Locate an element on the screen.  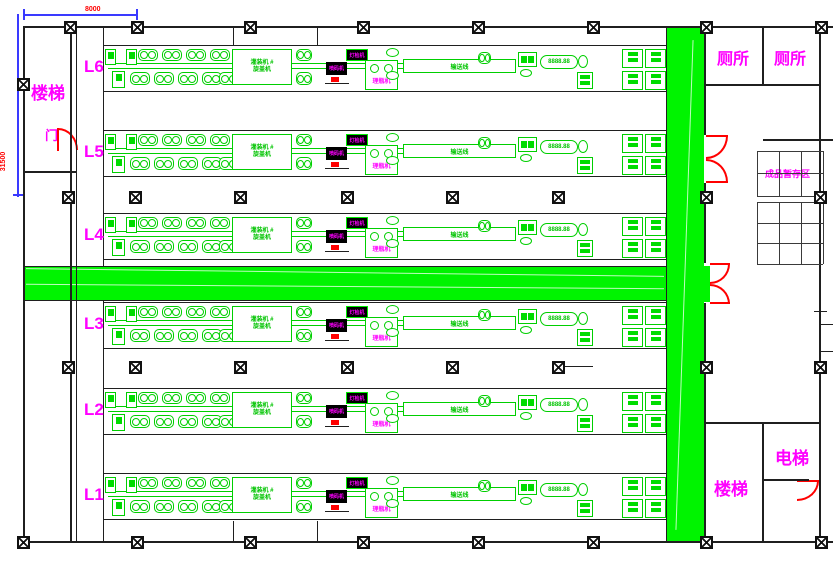
storage-area-label: 成品暂存区 is located at coordinates (788, 174).